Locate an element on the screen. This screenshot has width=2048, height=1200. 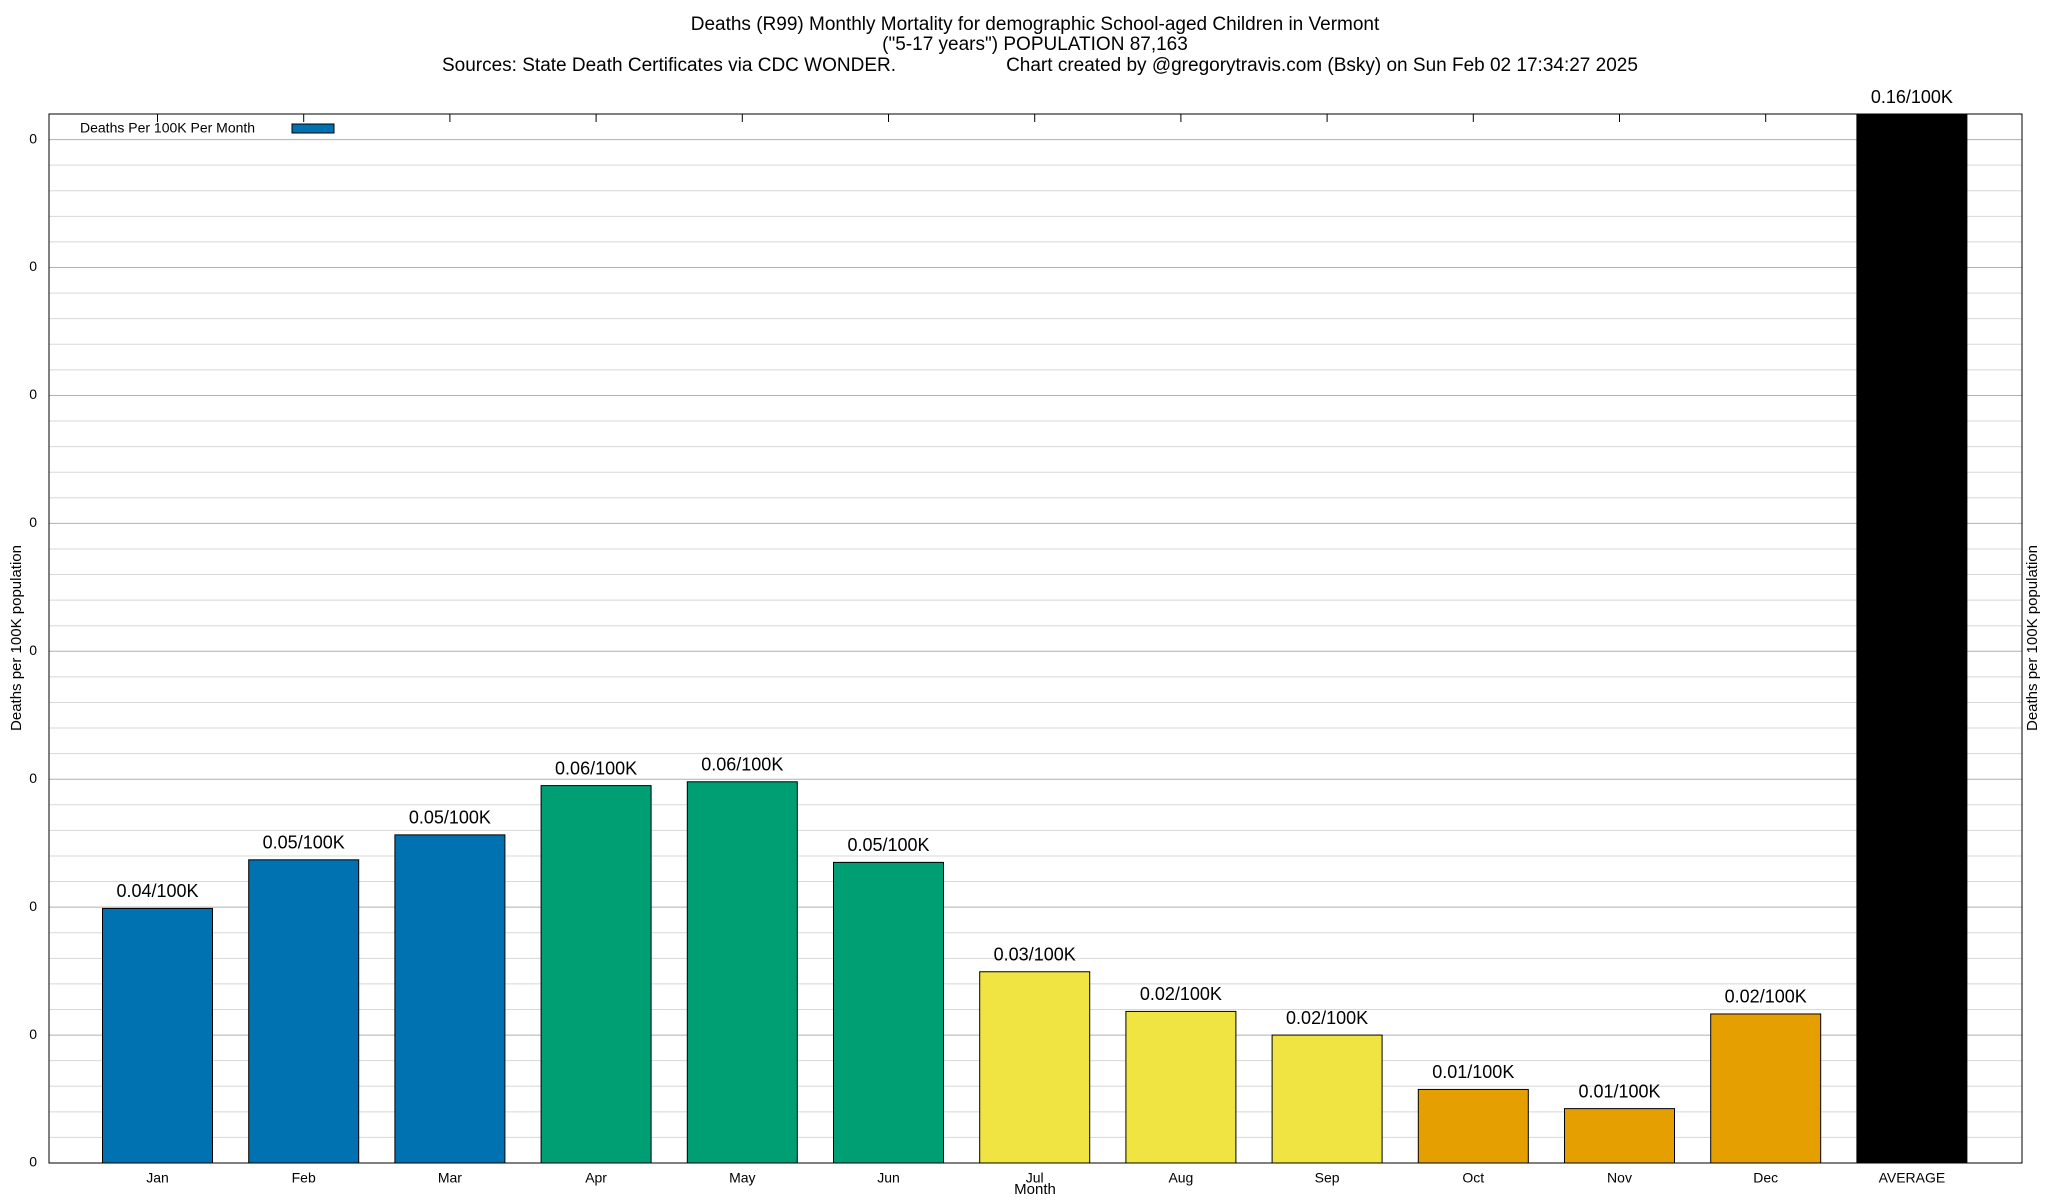
y-axis-label: Deaths per 100K population is located at coordinates (16, 638).